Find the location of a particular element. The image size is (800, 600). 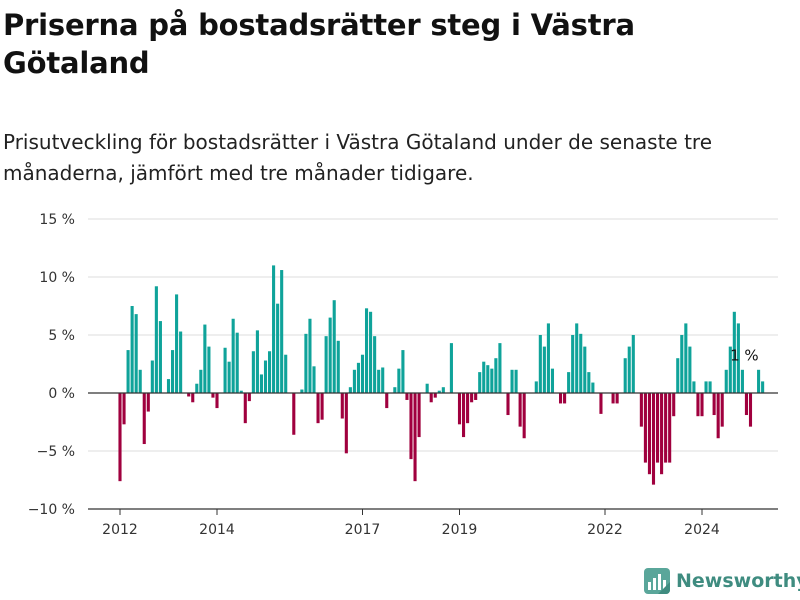

x-tick-label: 2014 is located at coordinates (217, 530).